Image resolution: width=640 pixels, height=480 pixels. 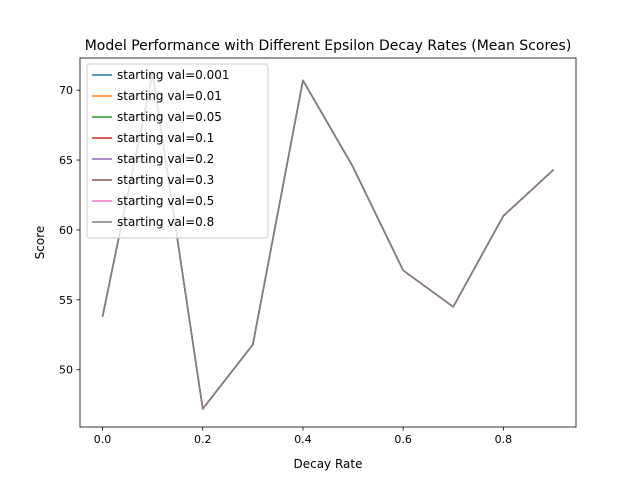 I want to click on y-axis-ticks: 50 55 60 65 70, so click(x=69, y=230).